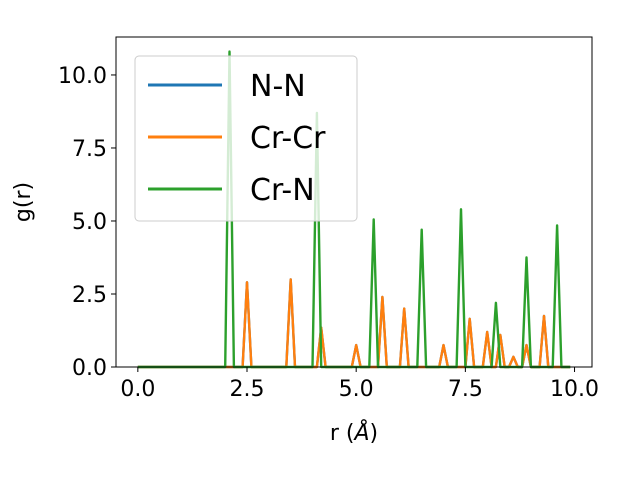  Describe the element at coordinates (89, 149) in the screenshot. I see `y-tick-label: 7.5` at that location.